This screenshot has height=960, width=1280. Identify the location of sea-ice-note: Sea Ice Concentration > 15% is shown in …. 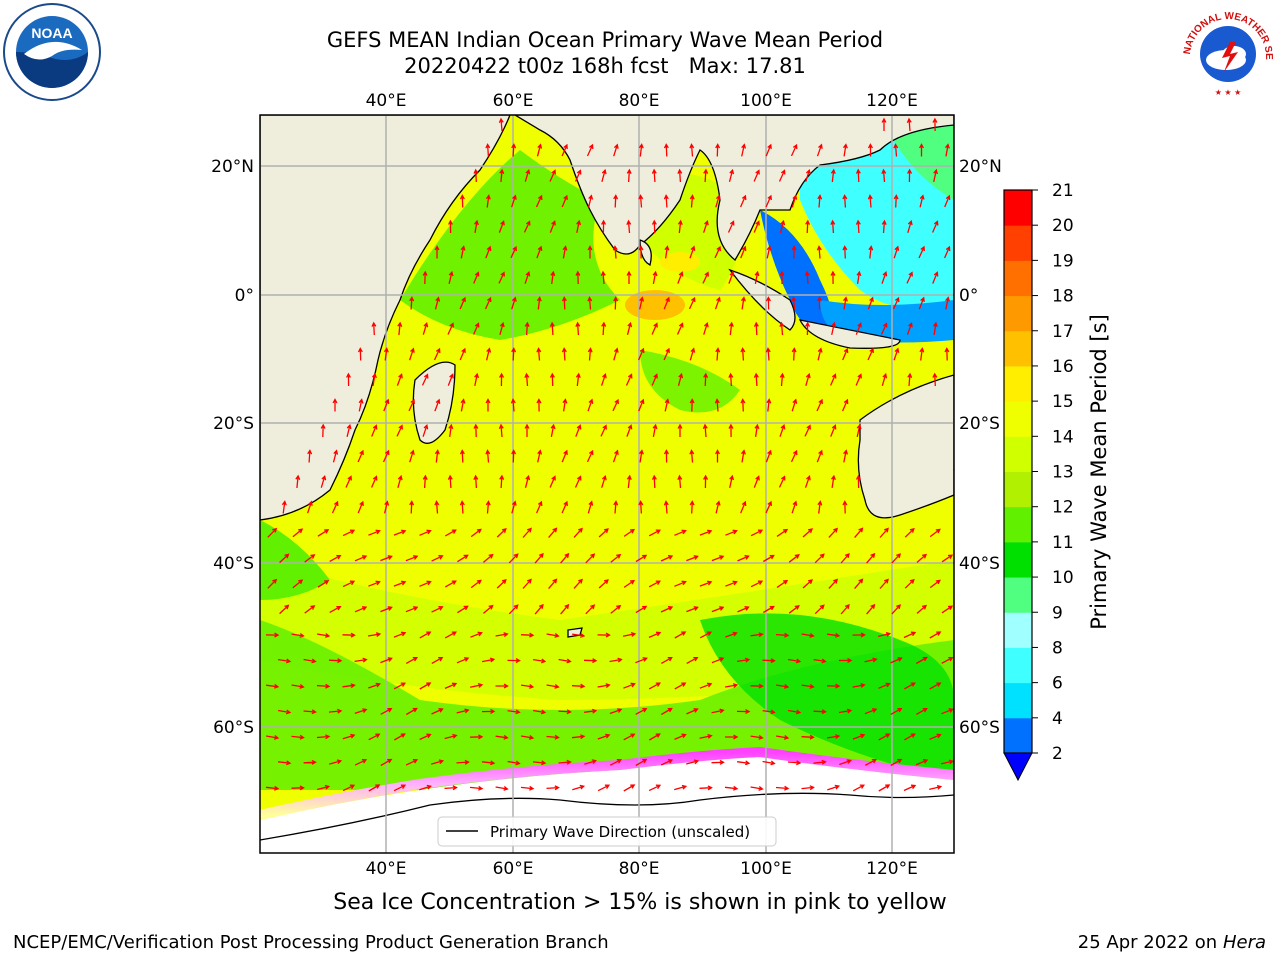
(640, 902).